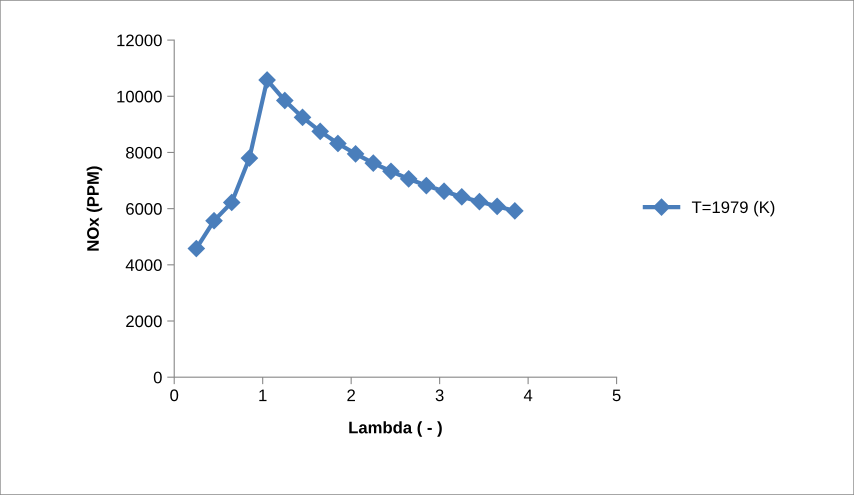  What do you see at coordinates (528, 396) in the screenshot?
I see `x-tick-label: 4` at bounding box center [528, 396].